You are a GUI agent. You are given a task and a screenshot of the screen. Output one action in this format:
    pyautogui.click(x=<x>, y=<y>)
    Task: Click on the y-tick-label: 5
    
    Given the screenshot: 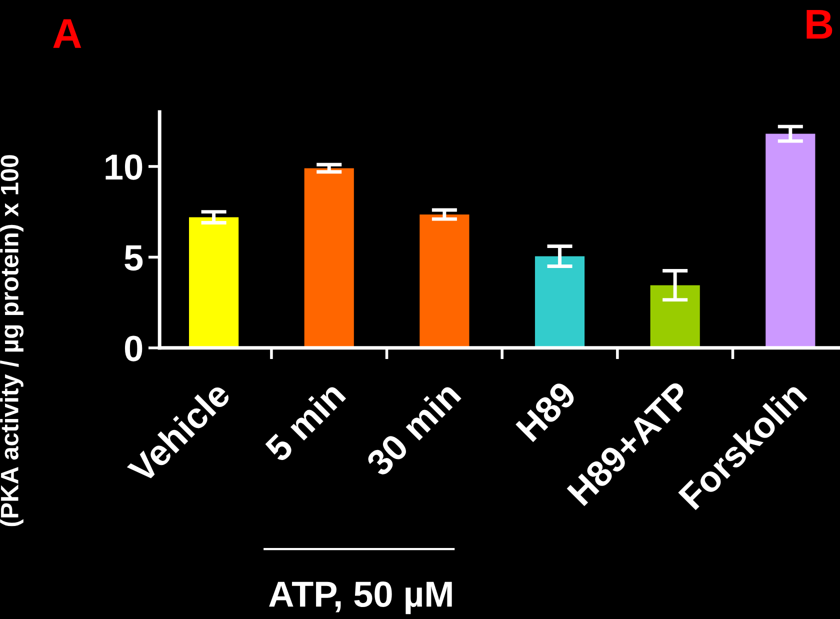 What is the action you would take?
    pyautogui.click(x=133, y=258)
    